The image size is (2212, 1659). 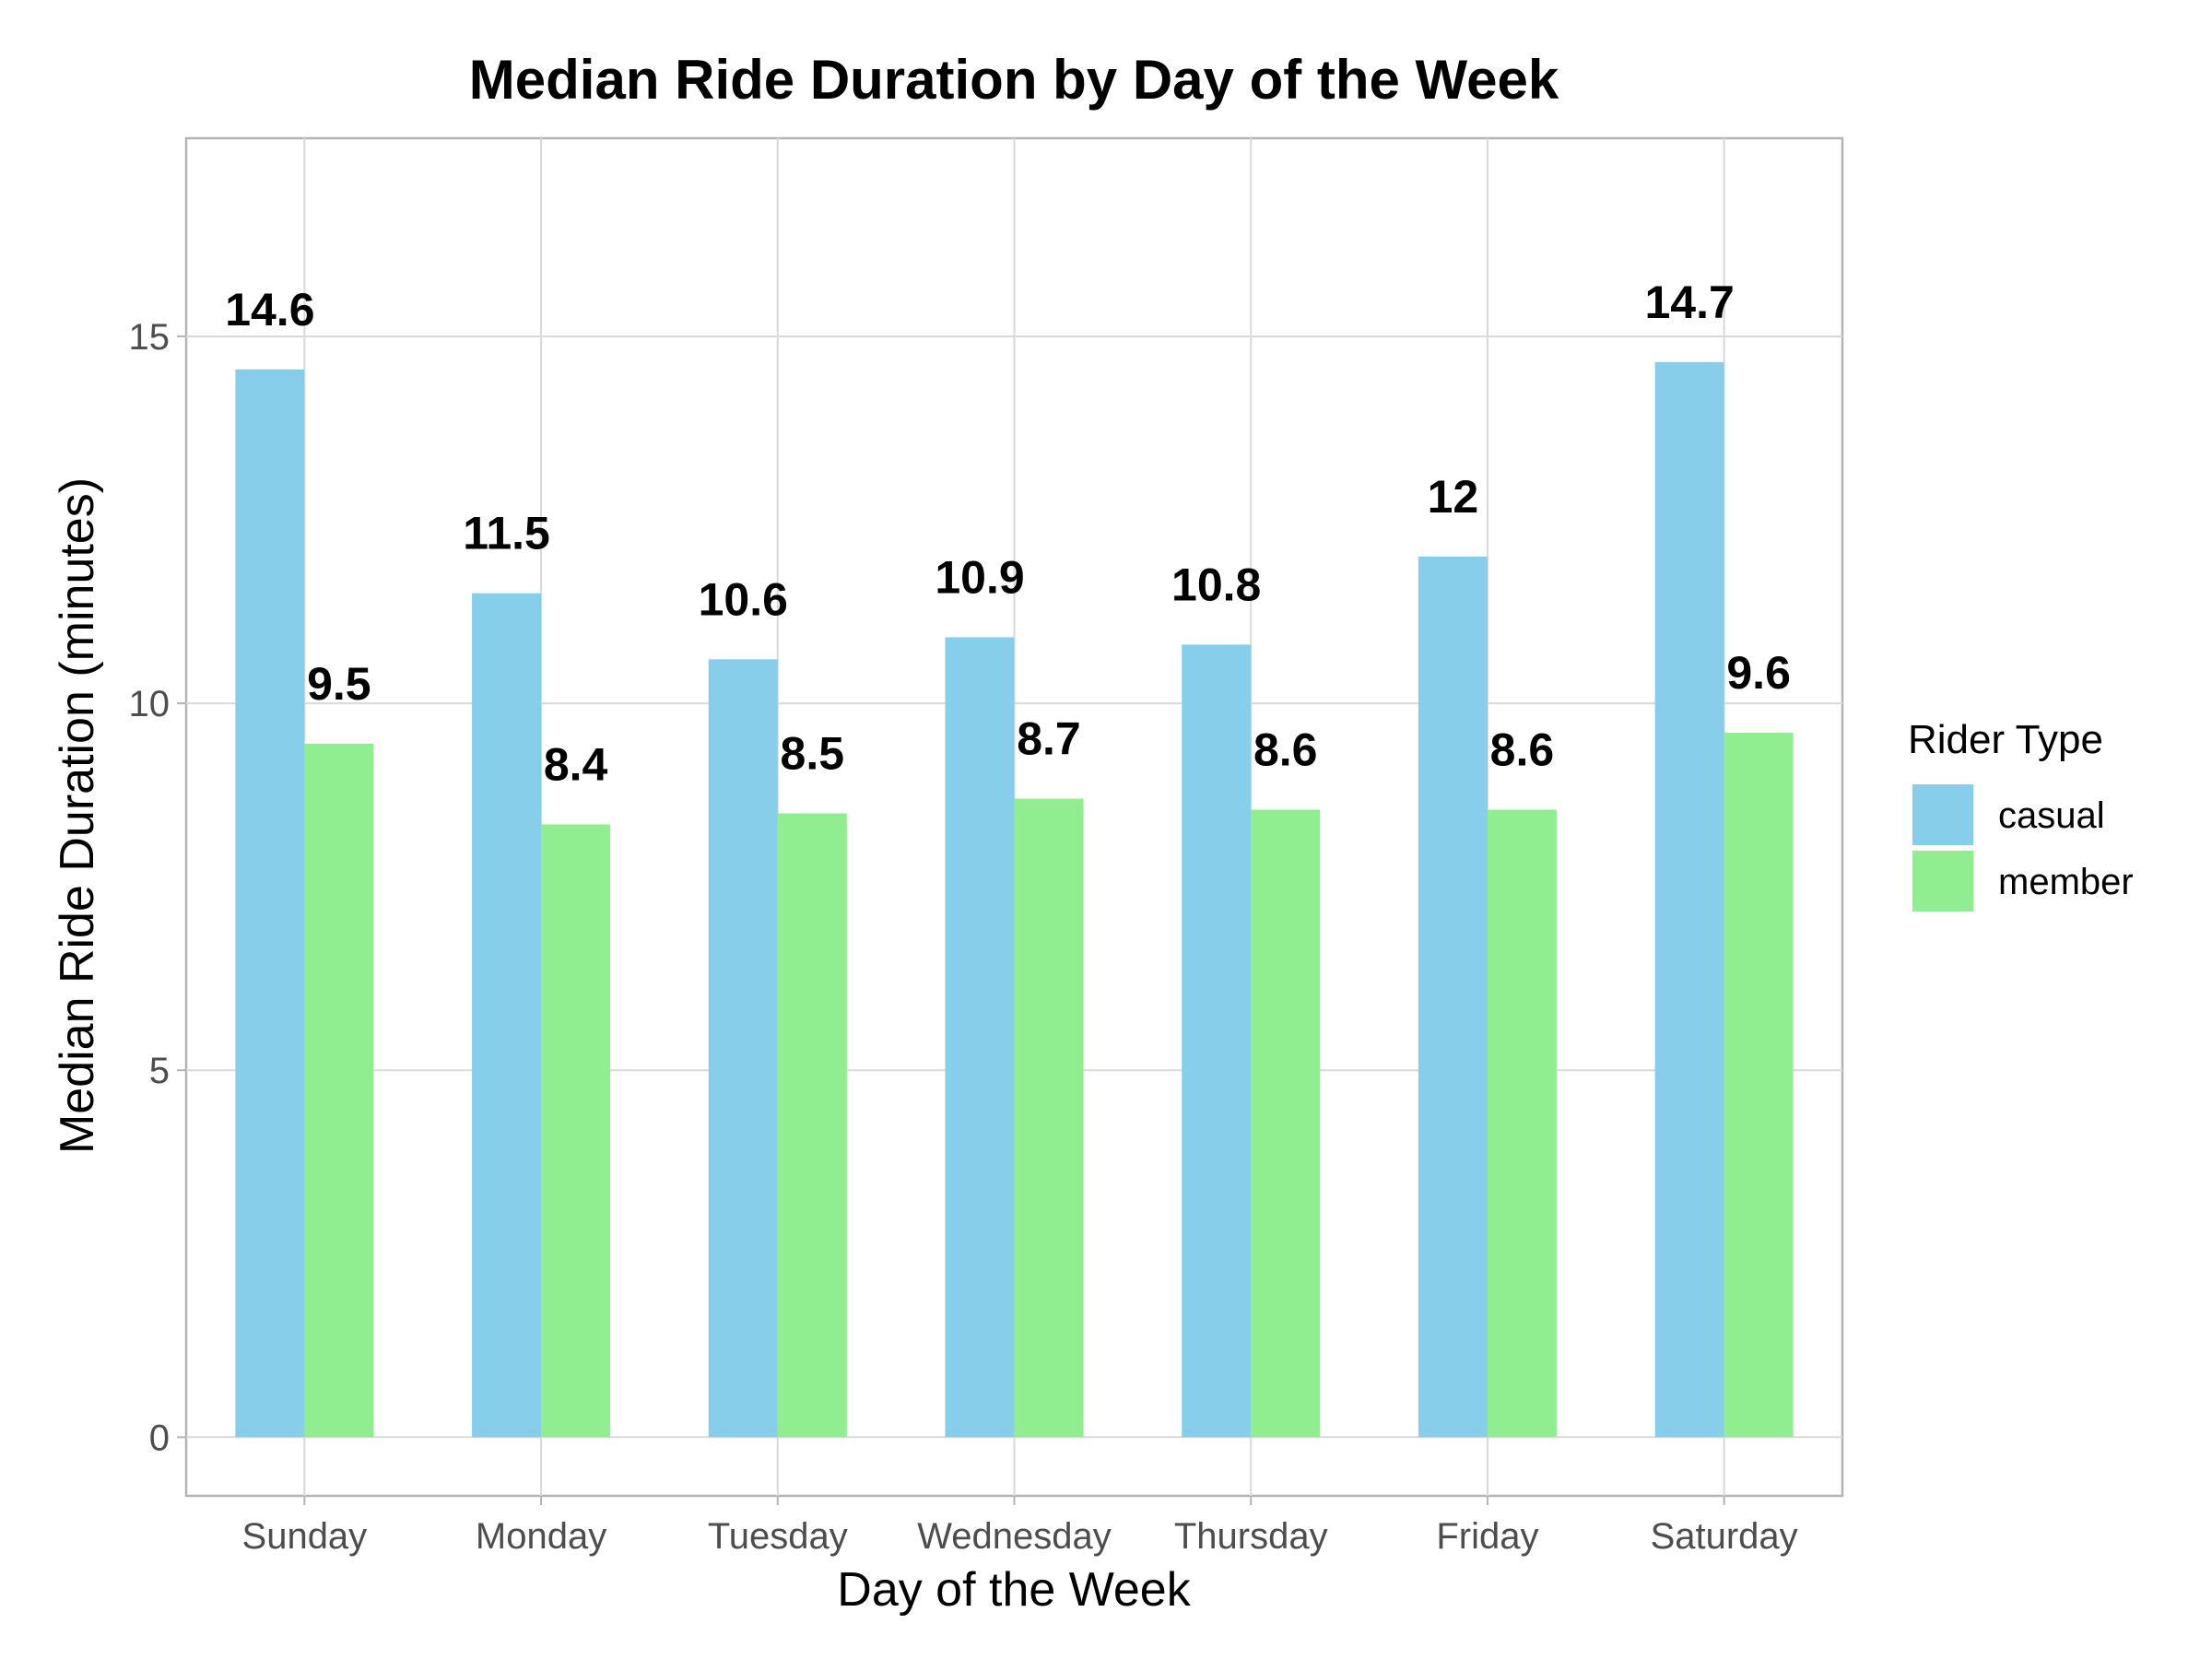 I want to click on x-tick-label: Saturday, so click(x=1724, y=1536).